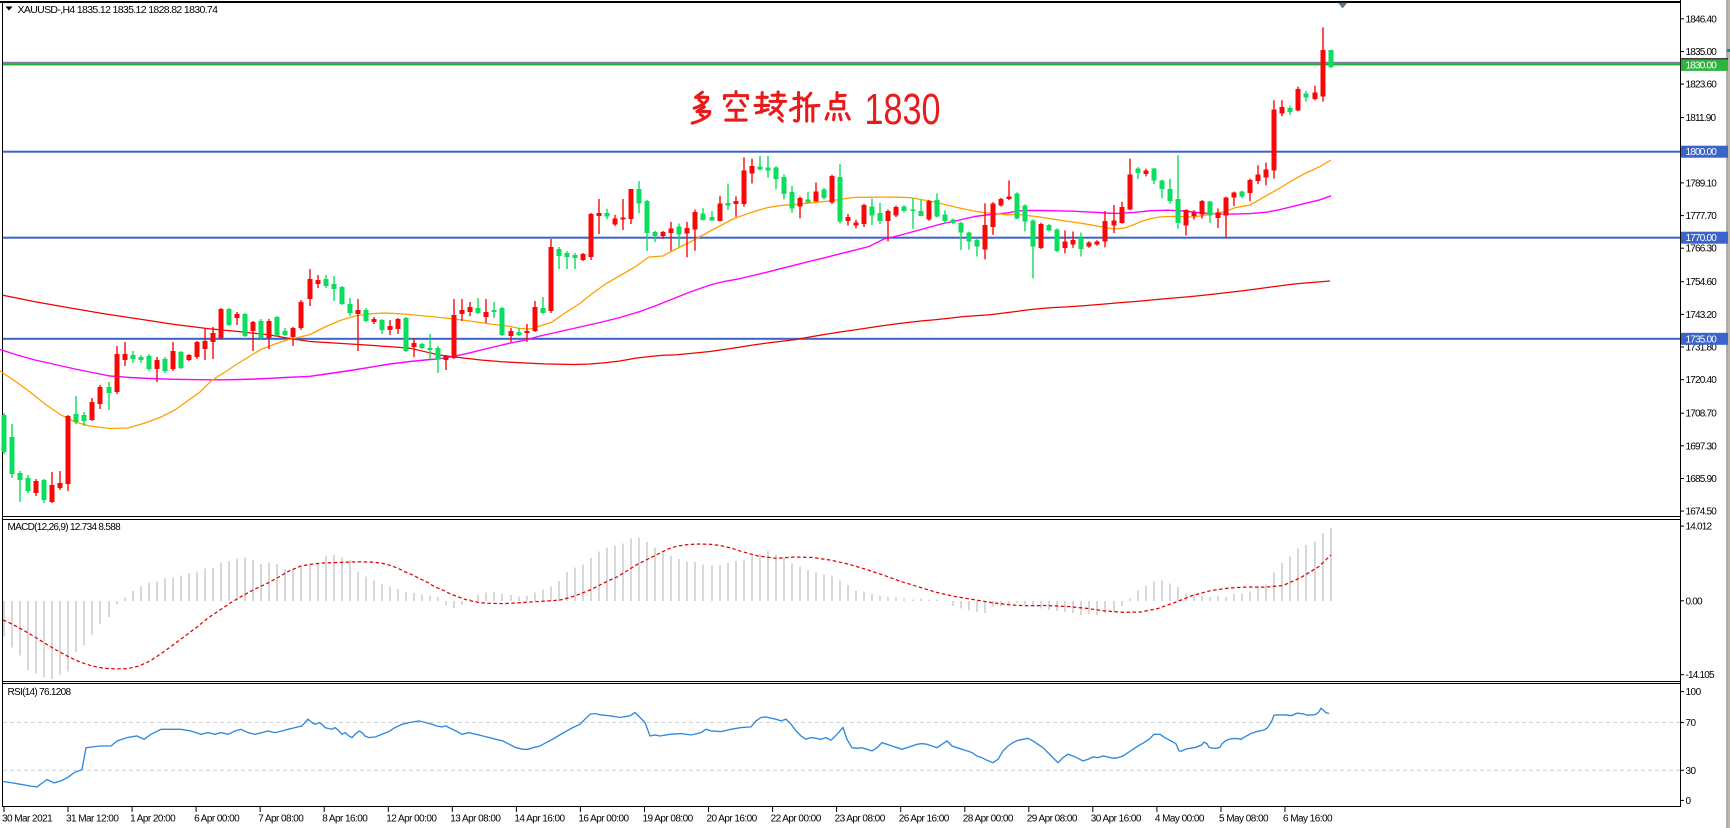  I want to click on svg-text: 1830.00, so click(1702, 65).